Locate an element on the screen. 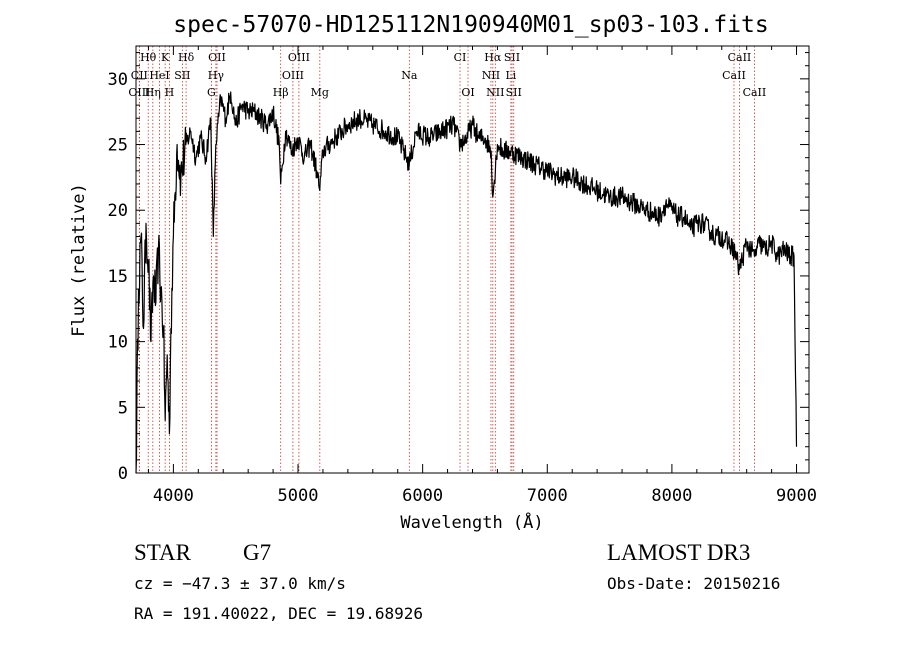 This screenshot has width=900, height=649. x-tick-label: 9000 is located at coordinates (796, 496).